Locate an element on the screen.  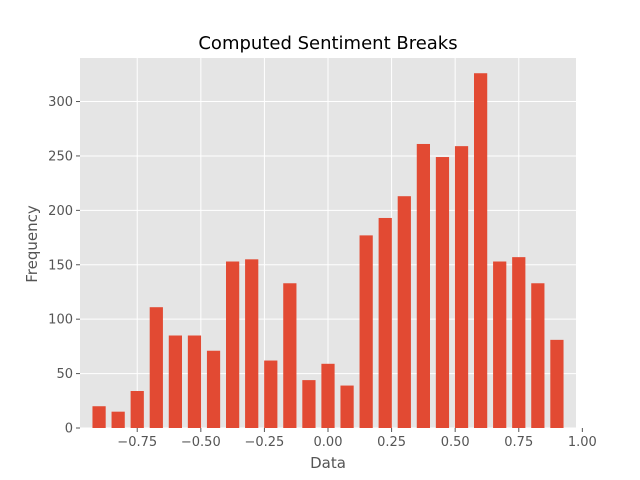
x-tick-label: −0.75 is located at coordinates (137, 442).